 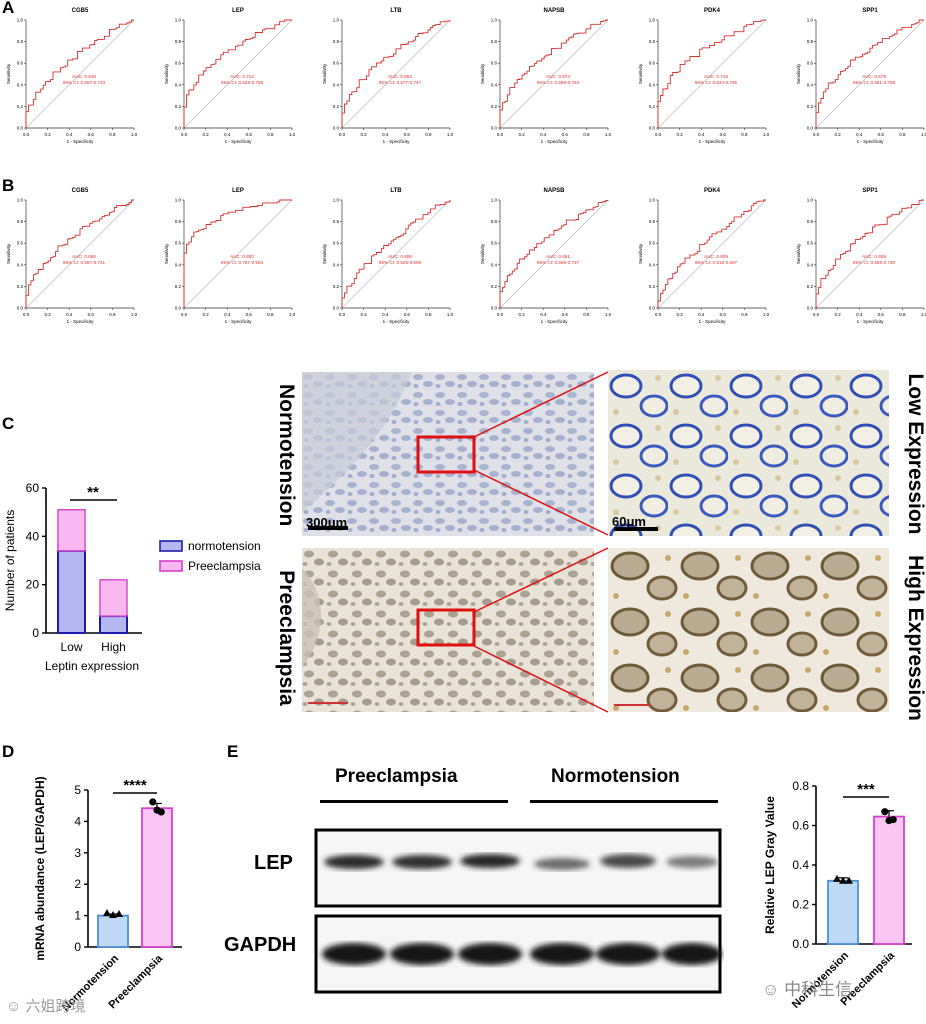 What do you see at coordinates (77, 884) in the screenshot?
I see `d-y-tick-label: 2` at bounding box center [77, 884].